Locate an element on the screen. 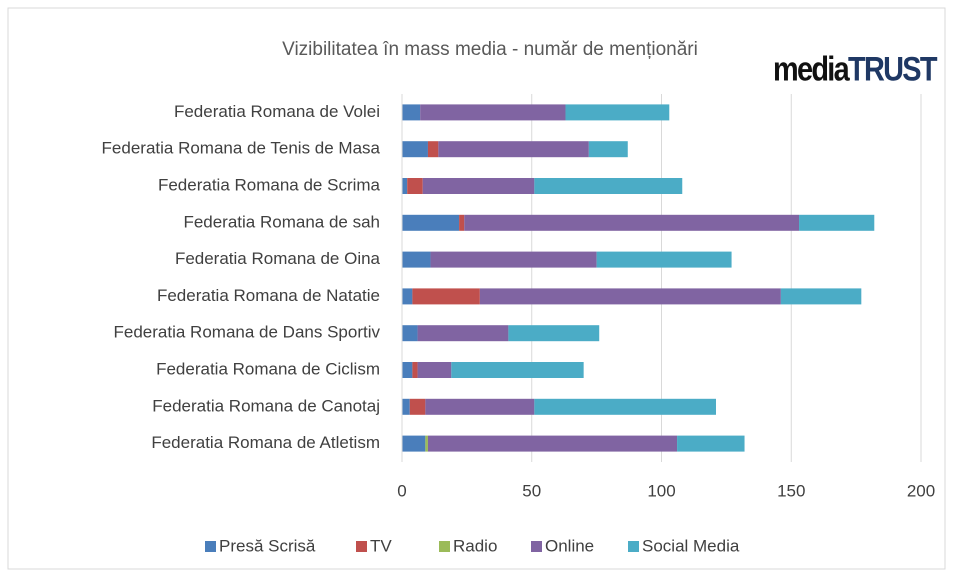 This screenshot has height=582, width=954. x-tick-label: 50 is located at coordinates (531, 490).